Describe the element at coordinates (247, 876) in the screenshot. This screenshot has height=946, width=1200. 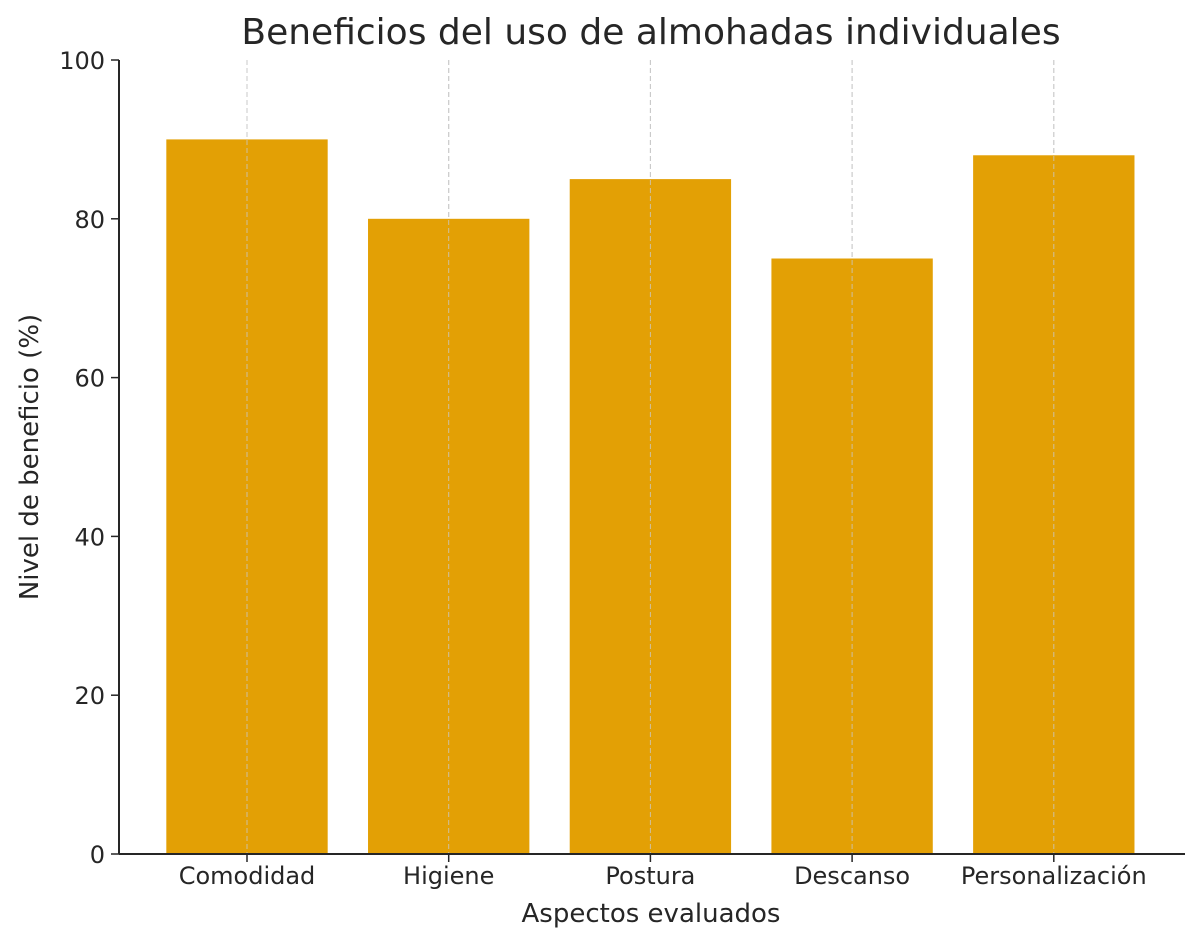
I see `x-tick-label: Comodidad` at that location.